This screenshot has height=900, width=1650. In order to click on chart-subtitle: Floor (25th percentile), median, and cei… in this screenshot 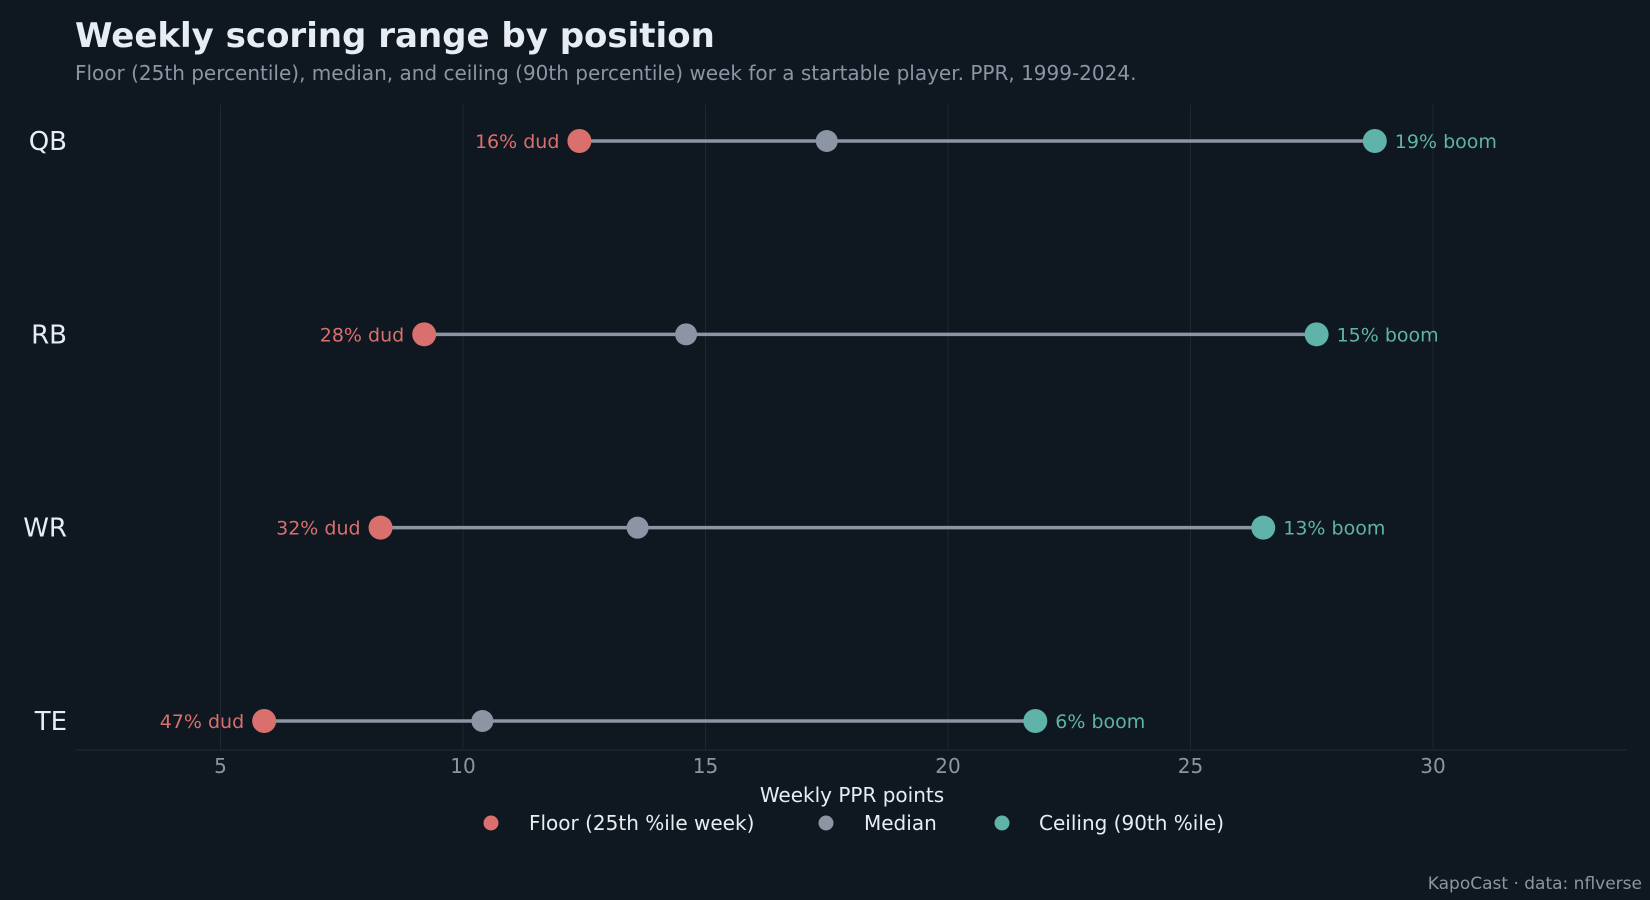, I will do `click(606, 73)`.